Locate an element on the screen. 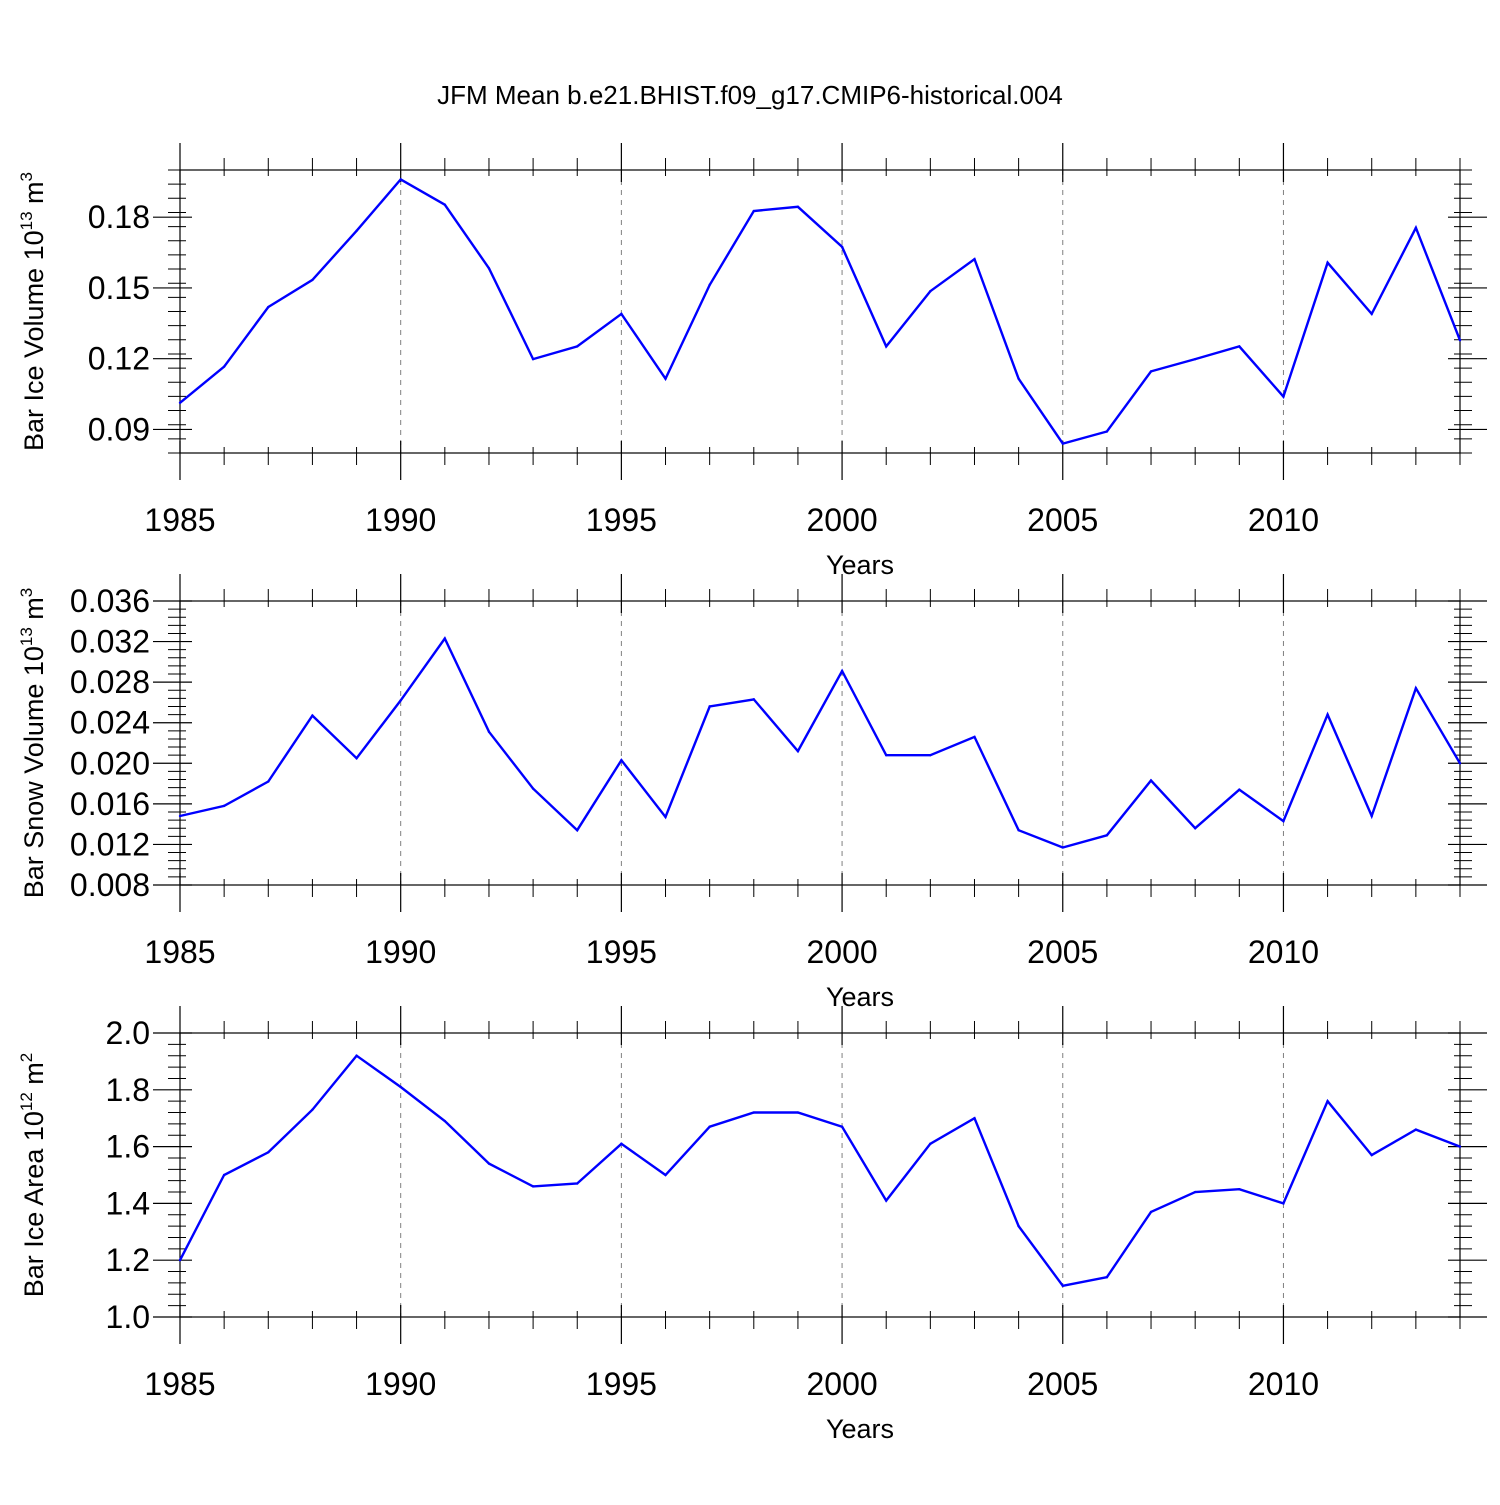 The image size is (1500, 1505). y-tick-label: 0.016 is located at coordinates (110, 804).